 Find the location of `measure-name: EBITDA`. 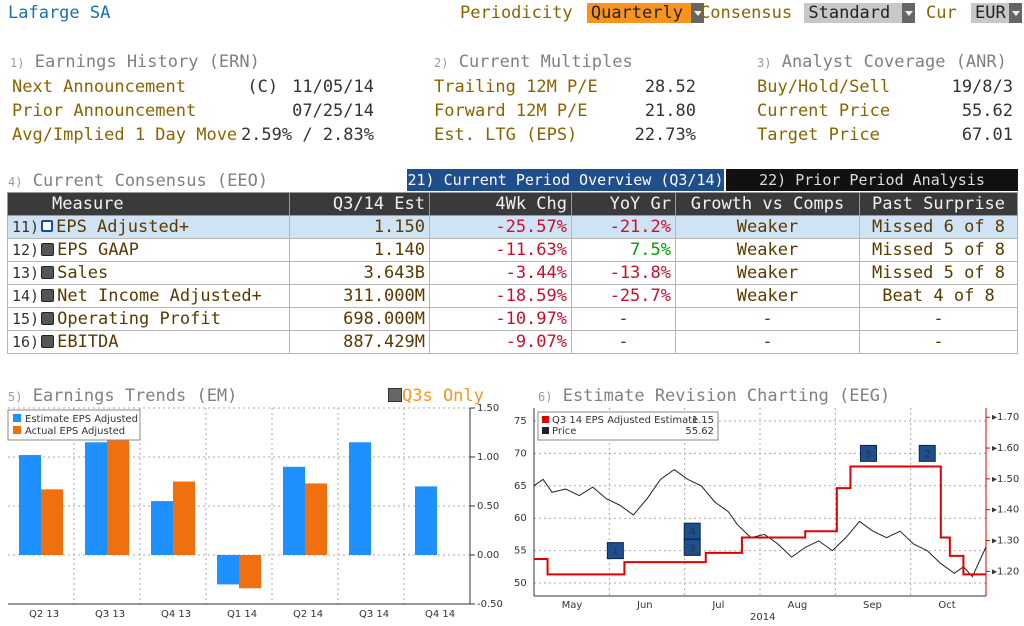

measure-name: EBITDA is located at coordinates (88, 342).